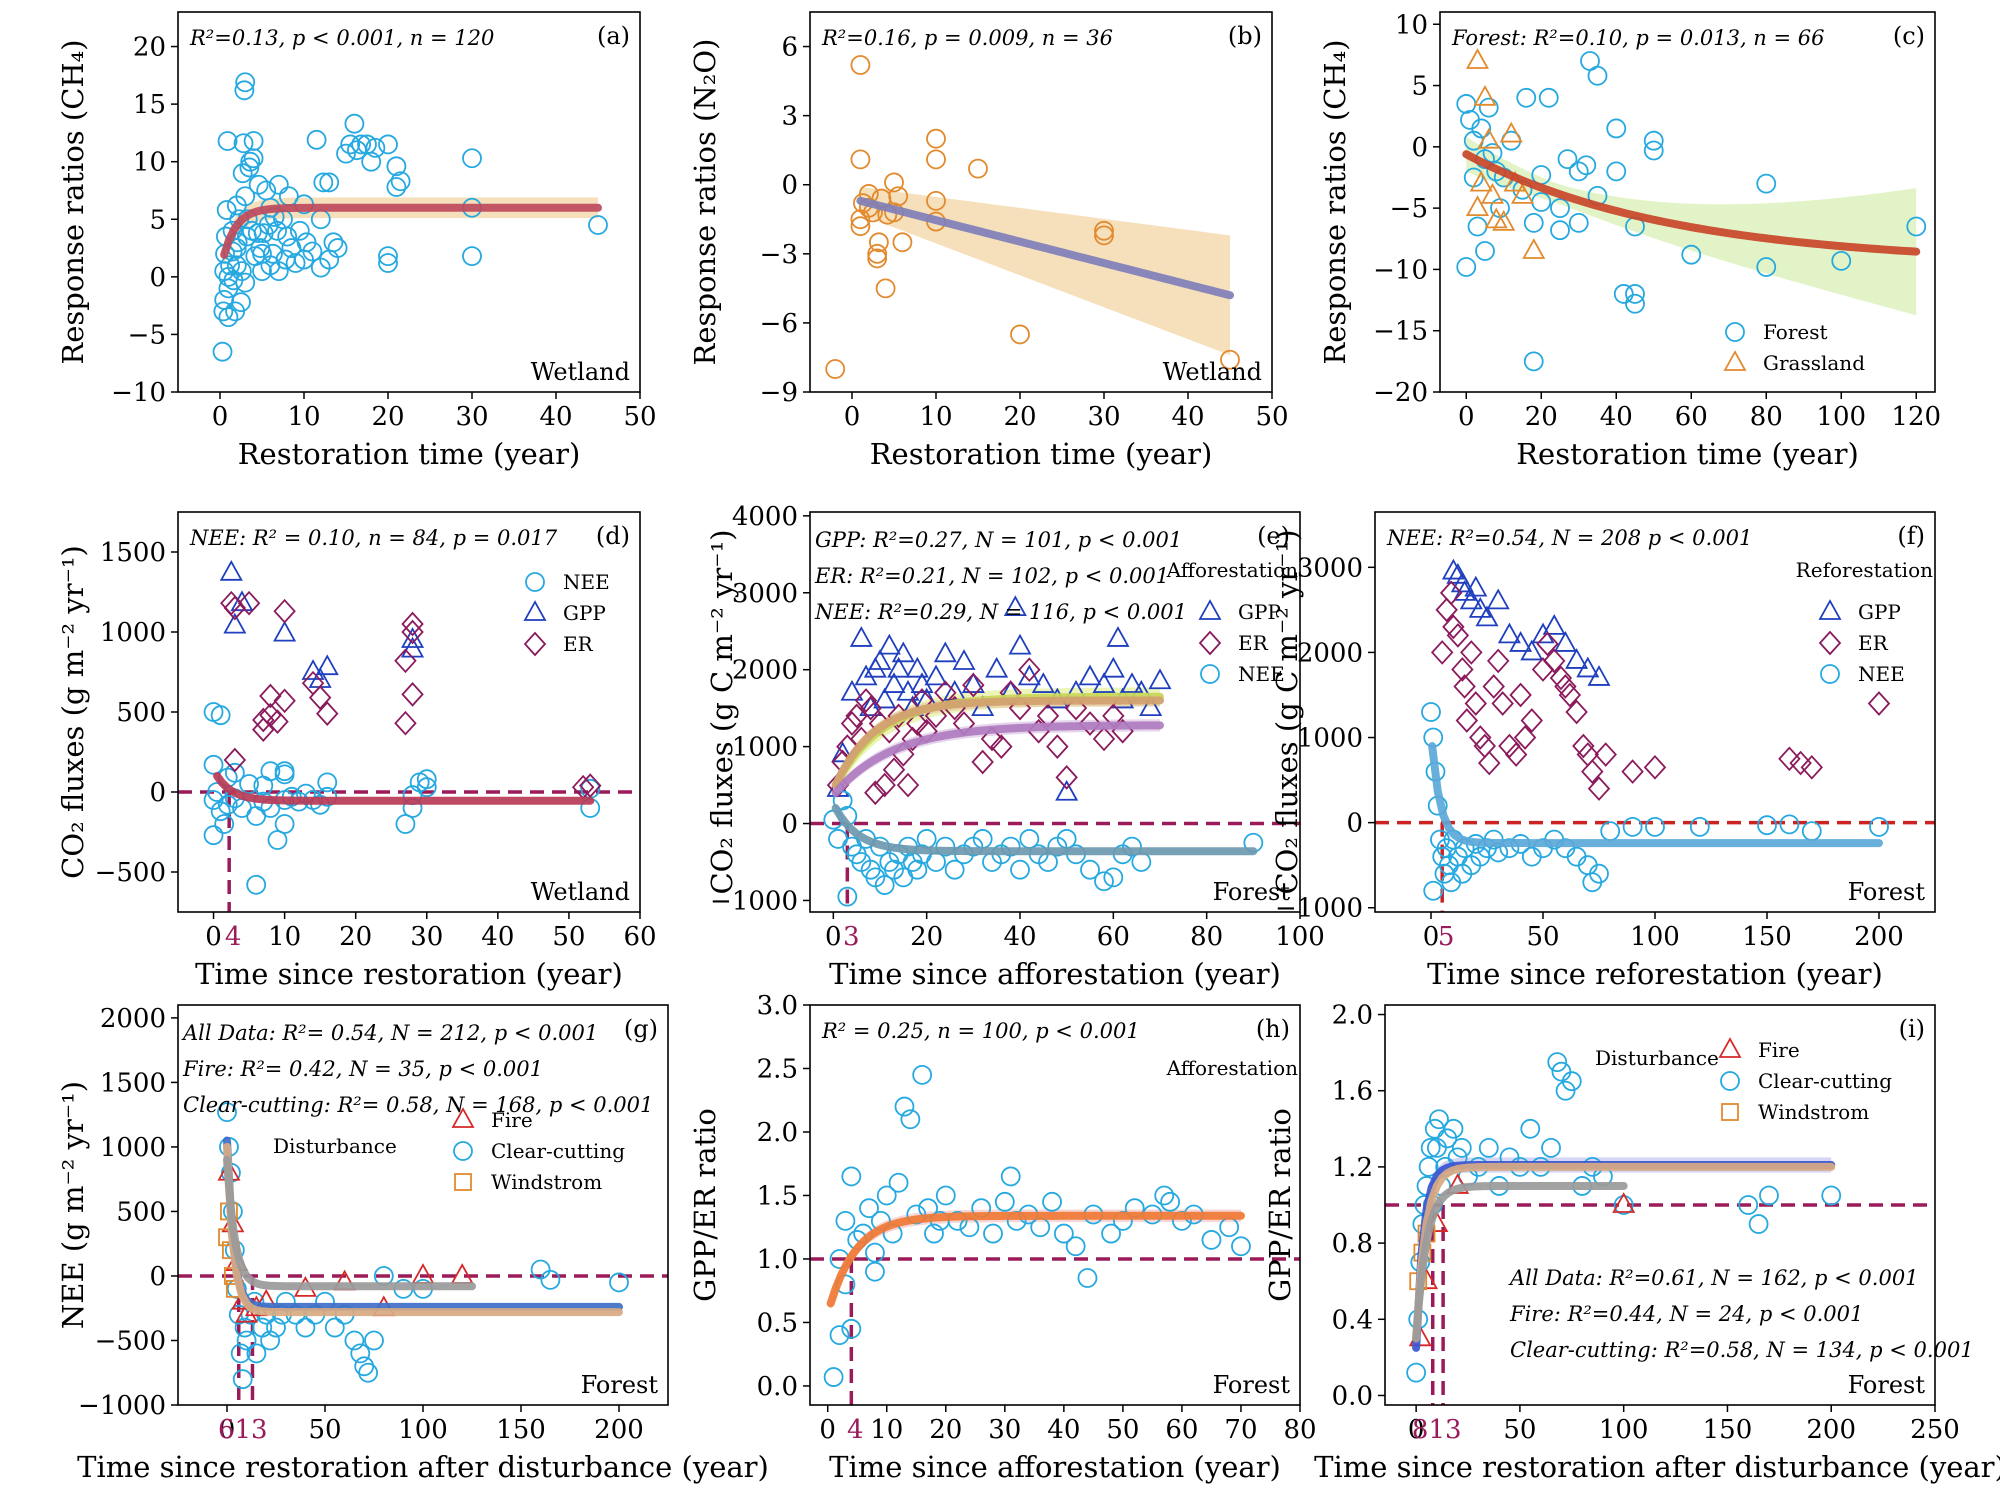 This screenshot has height=1489, width=2000. I want to click on x-tick-label: 10, so click(303, 417).